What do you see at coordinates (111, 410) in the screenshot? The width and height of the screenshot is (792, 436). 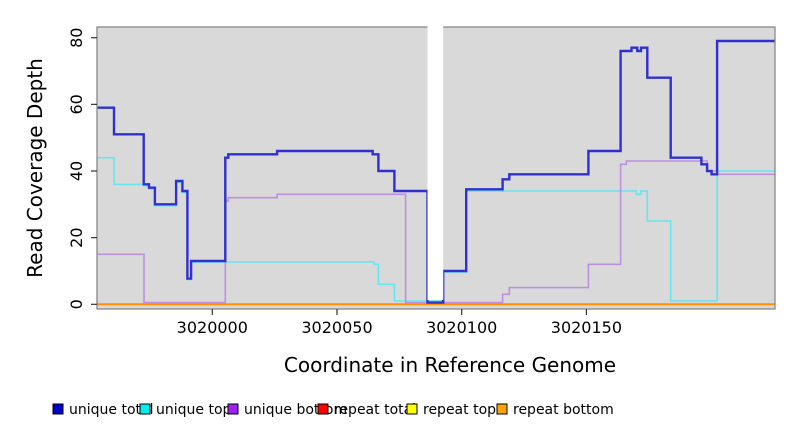 I see `legend-label-unique-total: unique total` at bounding box center [111, 410].